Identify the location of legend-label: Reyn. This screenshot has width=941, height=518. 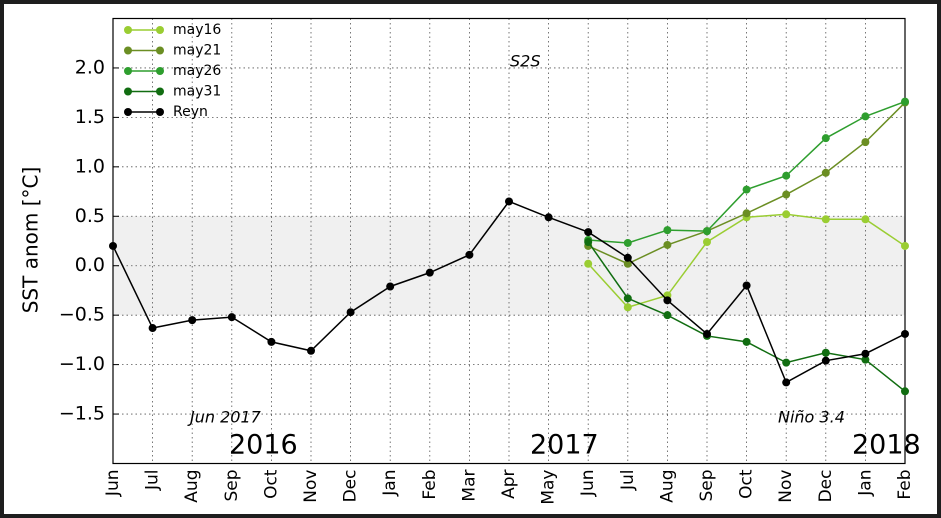
(190, 112).